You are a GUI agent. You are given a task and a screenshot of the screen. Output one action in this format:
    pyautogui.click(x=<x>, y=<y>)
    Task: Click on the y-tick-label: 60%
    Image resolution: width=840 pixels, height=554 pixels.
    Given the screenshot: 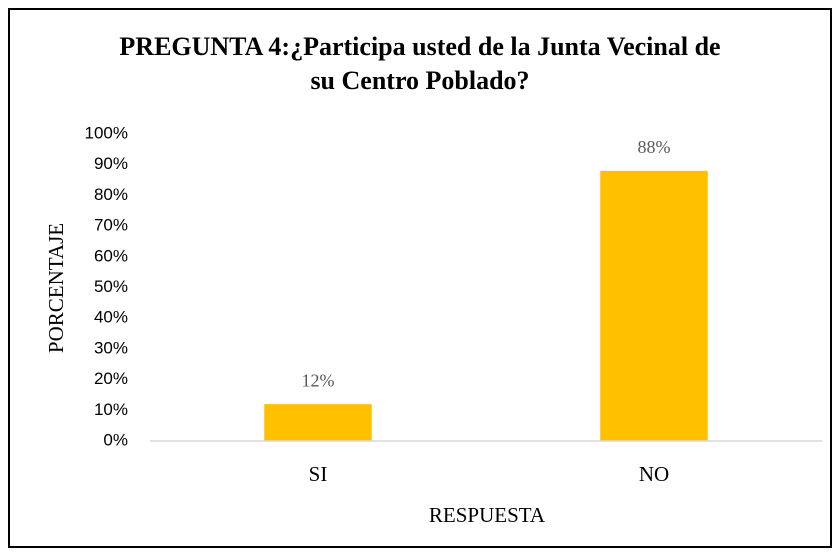 What is the action you would take?
    pyautogui.click(x=111, y=255)
    